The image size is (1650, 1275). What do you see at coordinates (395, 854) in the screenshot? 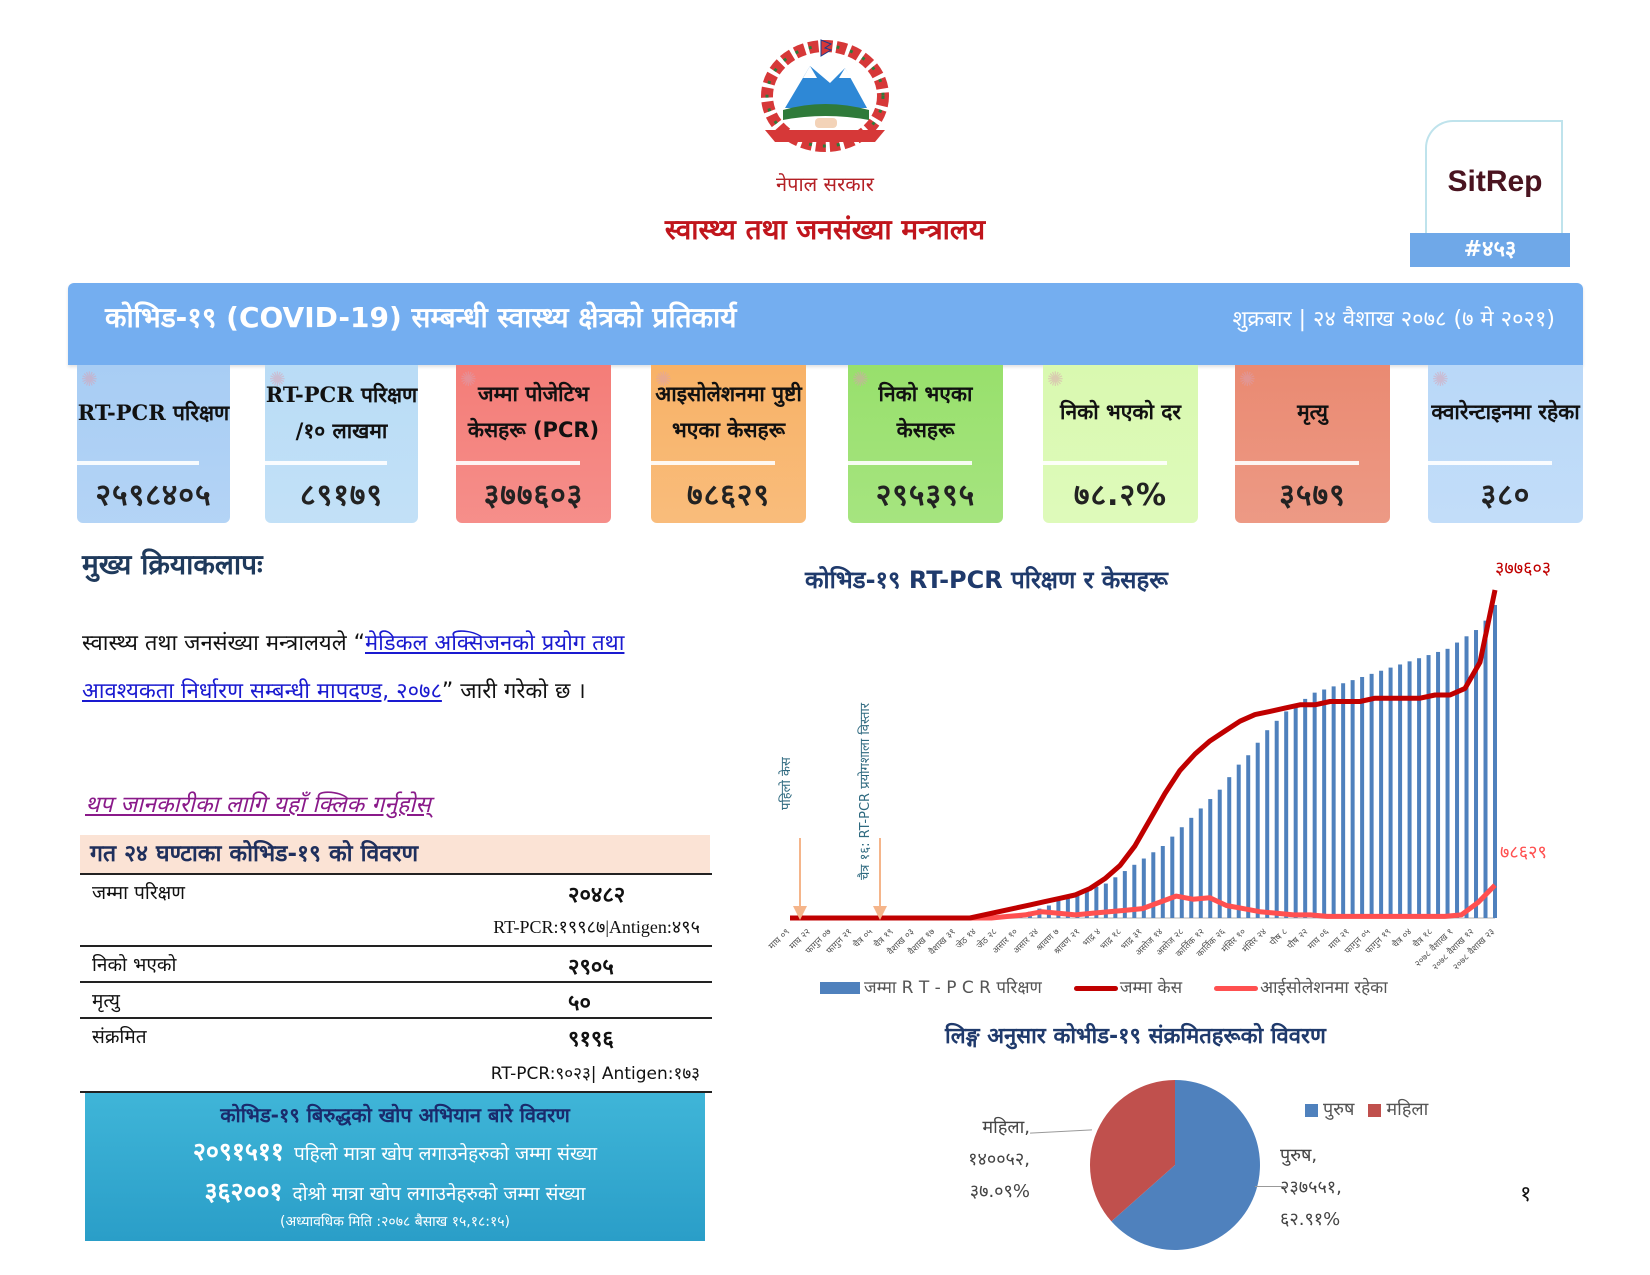
I see `last-24h-heading: गत २४ घण्टाका कोभिड-१९ को विवरण` at bounding box center [395, 854].